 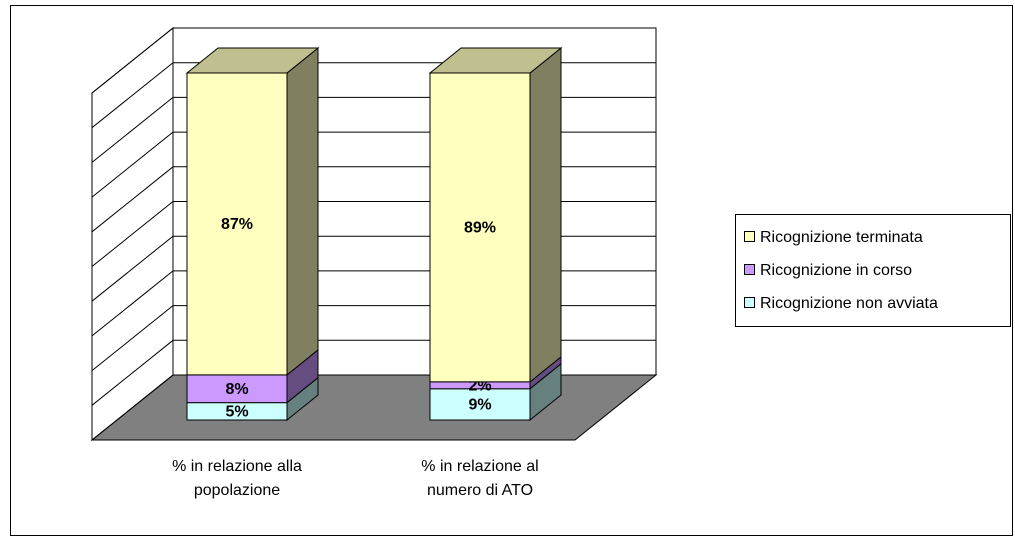 What do you see at coordinates (236, 412) in the screenshot?
I see `data-label: 5%` at bounding box center [236, 412].